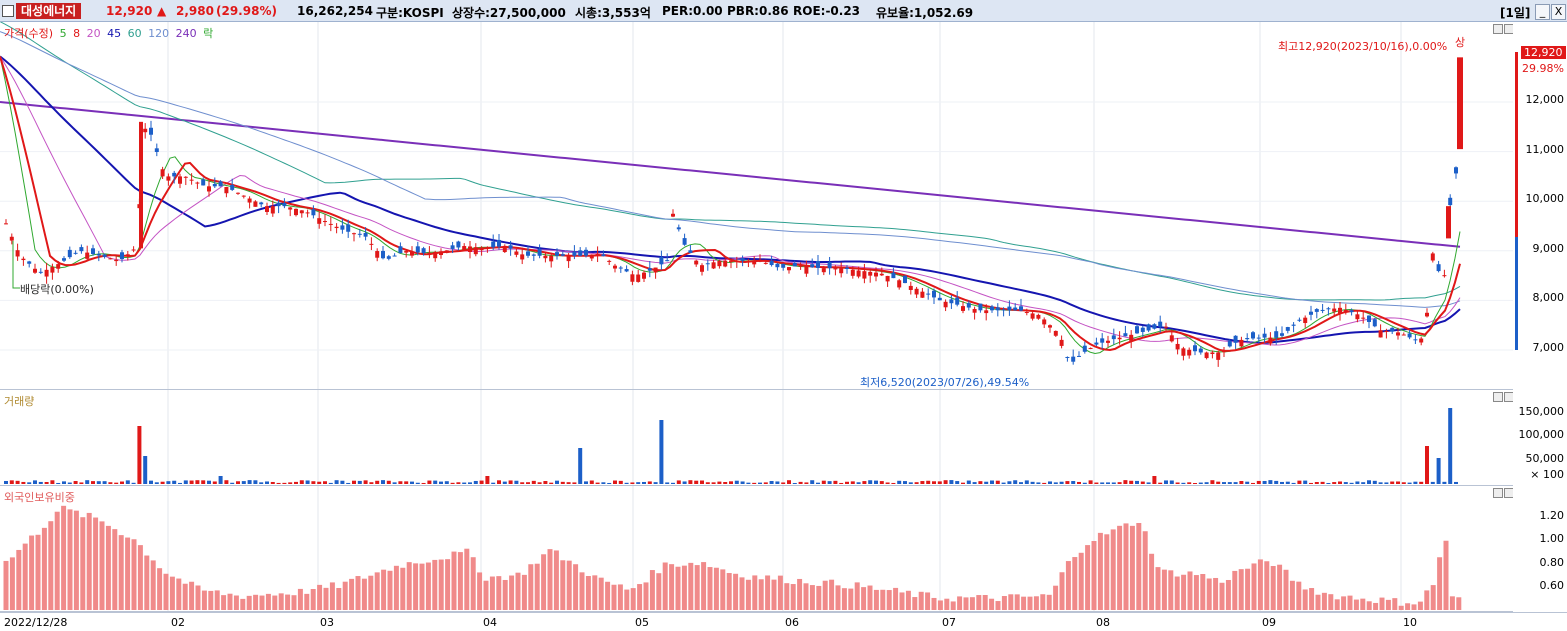 Image resolution: width=1567 pixels, height=631 pixels. I want to click on pane-restore-button, so click(1498, 29).